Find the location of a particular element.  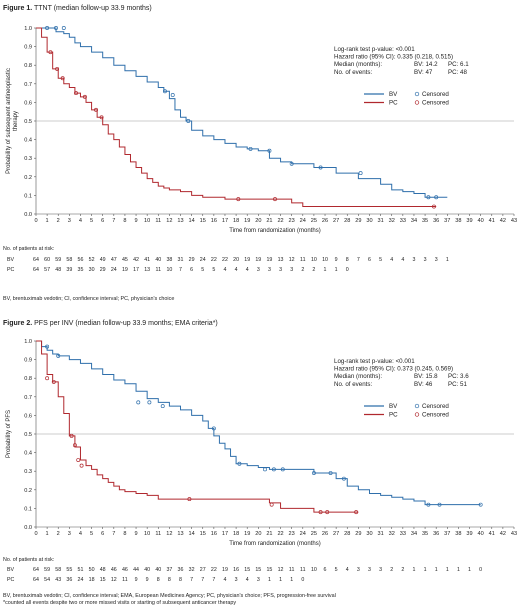

fig2-x-tick-label: 40 is located at coordinates (481, 534).